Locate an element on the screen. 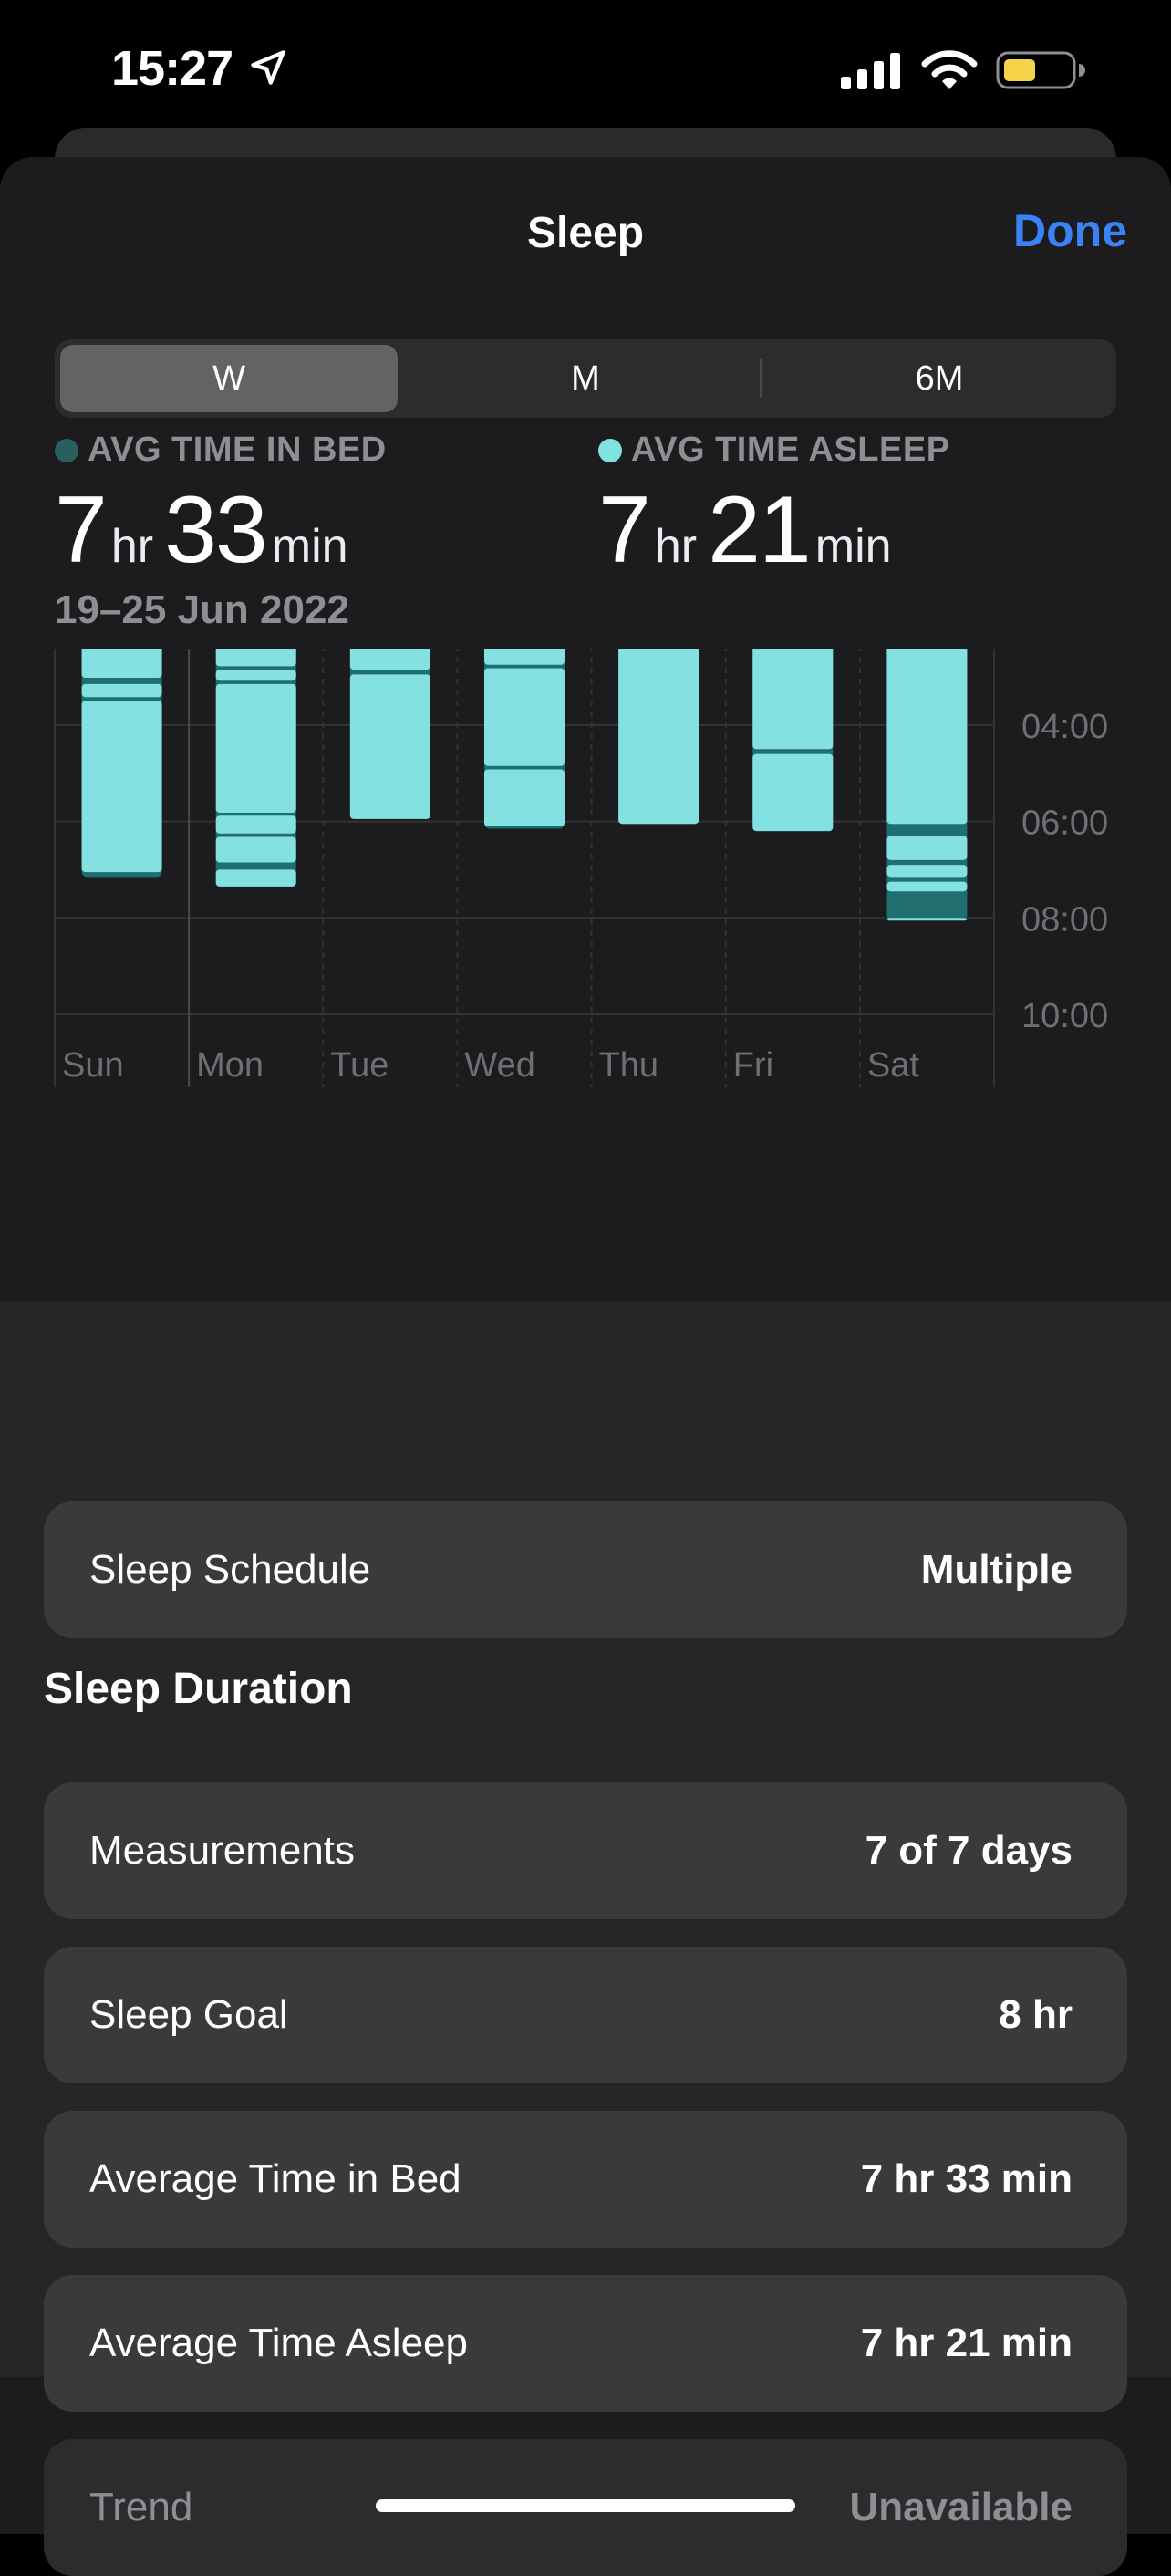 This screenshot has width=1171, height=2576. row-label: Sleep Schedule is located at coordinates (229, 1569).